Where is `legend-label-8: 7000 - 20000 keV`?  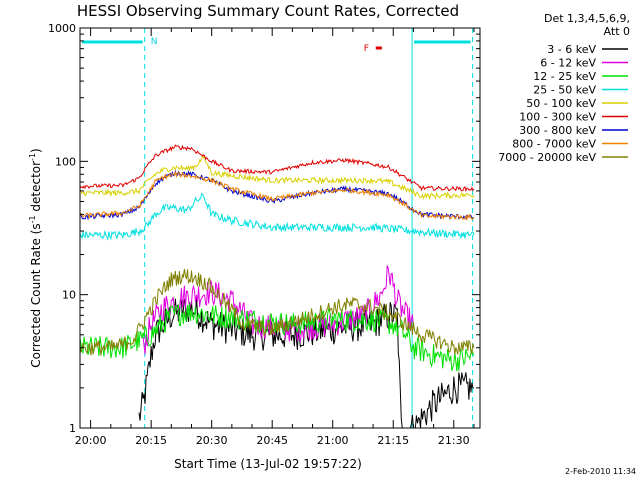
legend-label-8: 7000 - 20000 keV is located at coordinates (547, 157).